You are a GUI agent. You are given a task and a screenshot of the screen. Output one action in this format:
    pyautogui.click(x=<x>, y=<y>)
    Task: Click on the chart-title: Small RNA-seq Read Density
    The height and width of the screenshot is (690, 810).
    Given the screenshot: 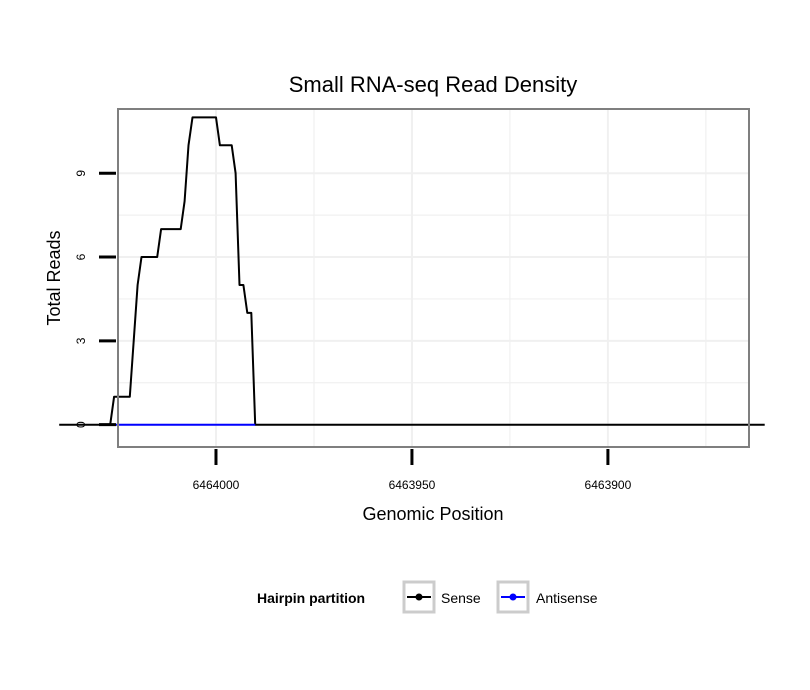 What is the action you would take?
    pyautogui.click(x=433, y=84)
    